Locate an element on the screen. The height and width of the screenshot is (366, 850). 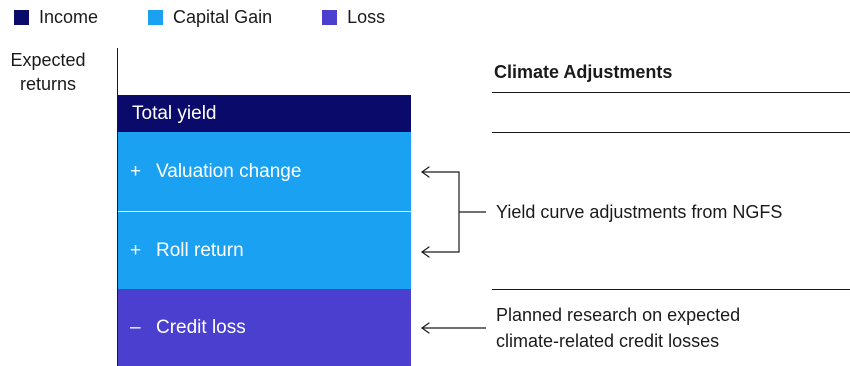
legend: Income Capital Gain Loss is located at coordinates (224, 17).